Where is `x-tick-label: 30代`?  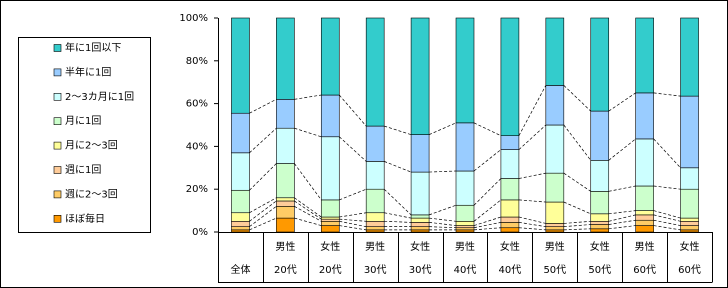
x-tick-label: 30代 is located at coordinates (375, 270).